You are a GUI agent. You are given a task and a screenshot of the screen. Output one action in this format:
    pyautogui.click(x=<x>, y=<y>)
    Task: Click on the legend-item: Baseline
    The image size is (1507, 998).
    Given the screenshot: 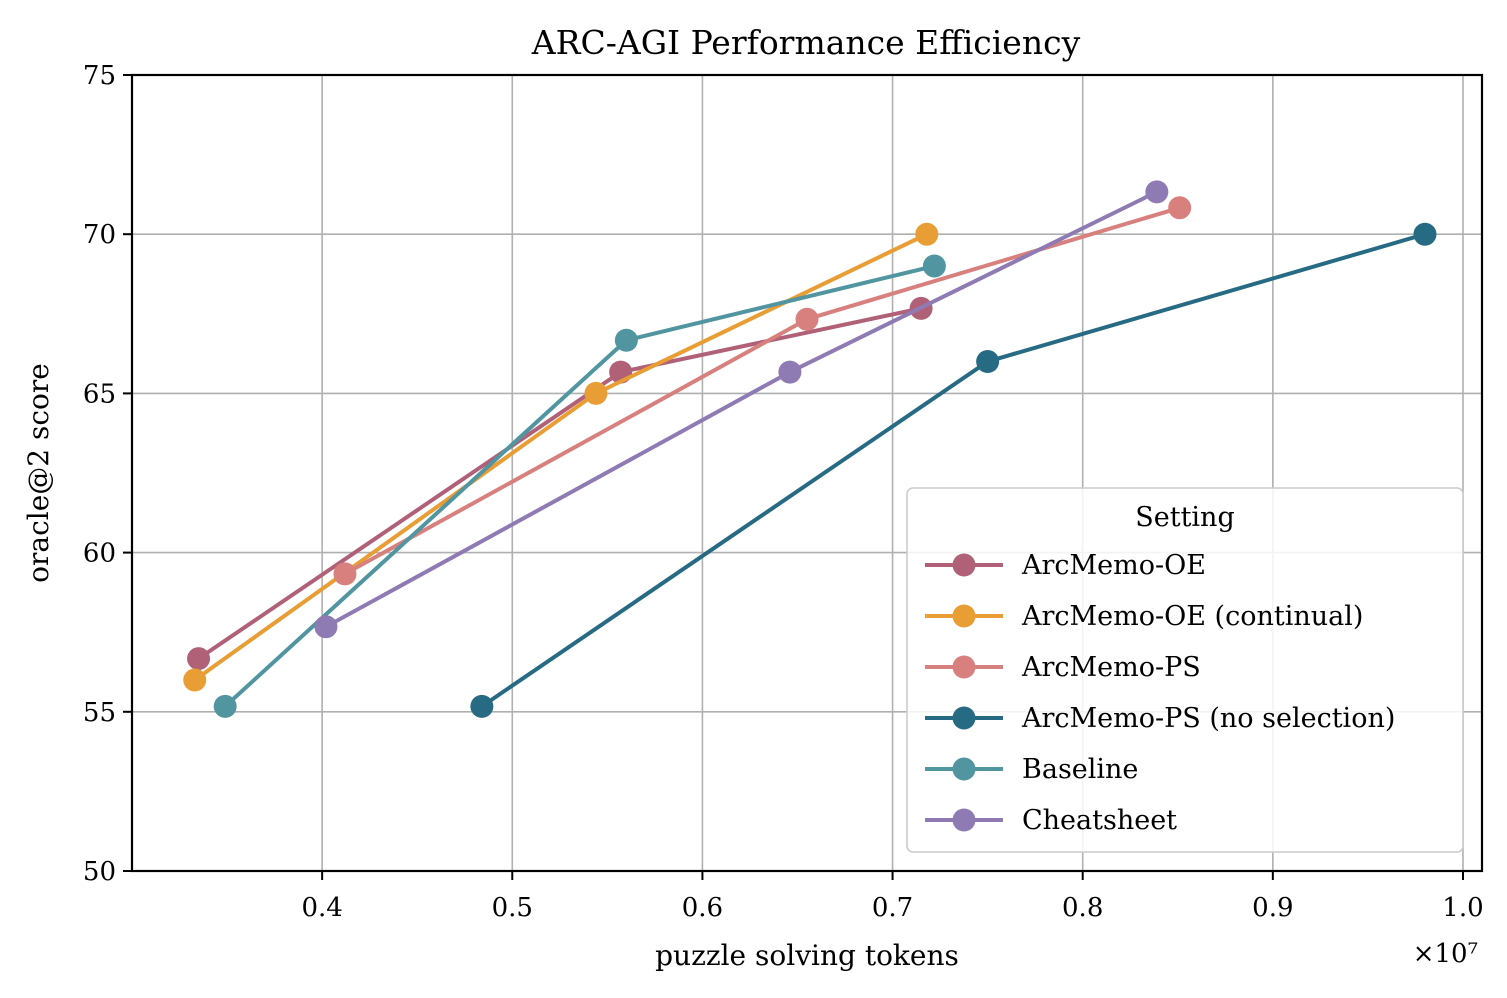 What is the action you would take?
    pyautogui.click(x=1031, y=769)
    